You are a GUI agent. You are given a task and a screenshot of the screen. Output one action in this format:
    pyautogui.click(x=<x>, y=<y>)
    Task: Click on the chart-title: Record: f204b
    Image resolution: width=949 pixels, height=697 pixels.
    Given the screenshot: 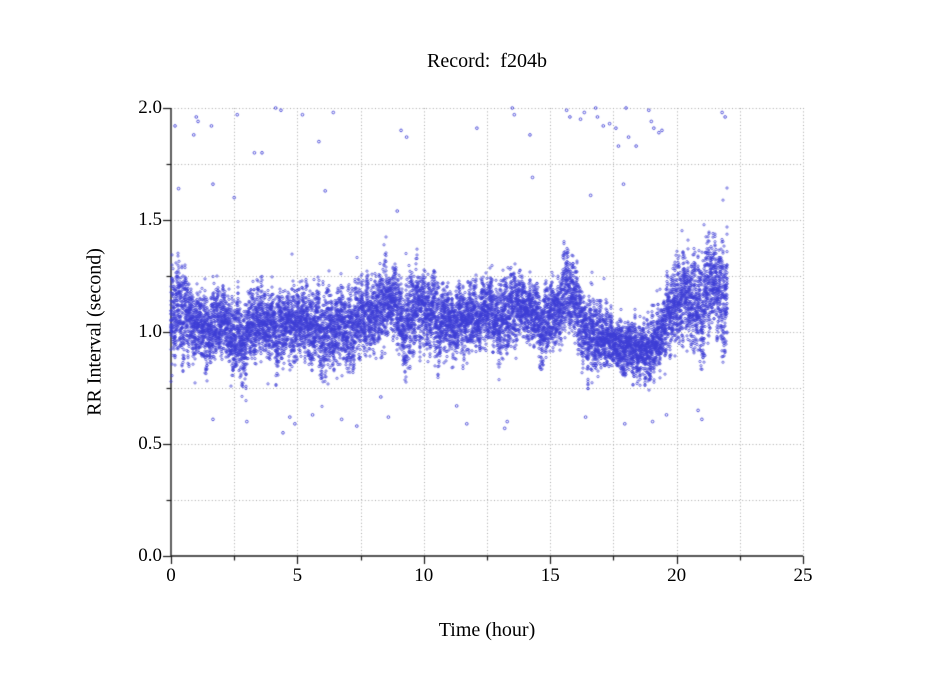 What is the action you would take?
    pyautogui.click(x=487, y=61)
    